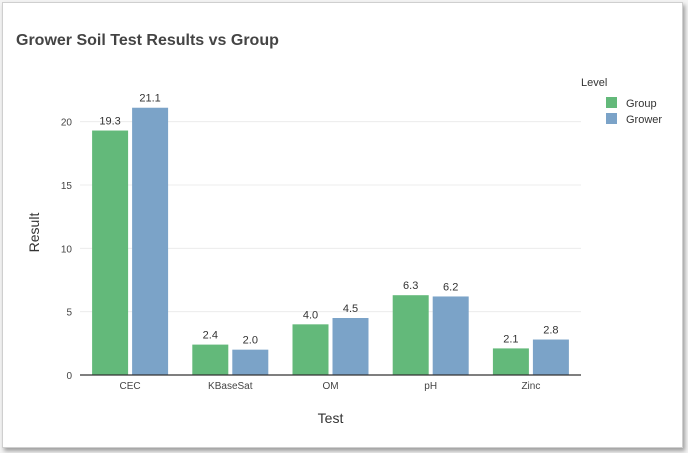 Image resolution: width=688 pixels, height=453 pixels. What do you see at coordinates (34, 233) in the screenshot?
I see `y-axis-title: Result` at bounding box center [34, 233].